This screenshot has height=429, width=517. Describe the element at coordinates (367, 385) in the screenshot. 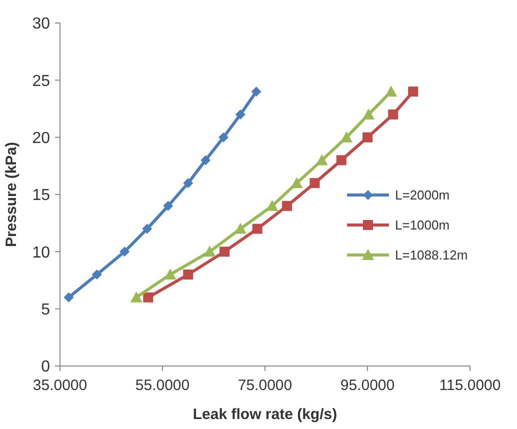

I see `x-tick-label: 95.0000` at that location.